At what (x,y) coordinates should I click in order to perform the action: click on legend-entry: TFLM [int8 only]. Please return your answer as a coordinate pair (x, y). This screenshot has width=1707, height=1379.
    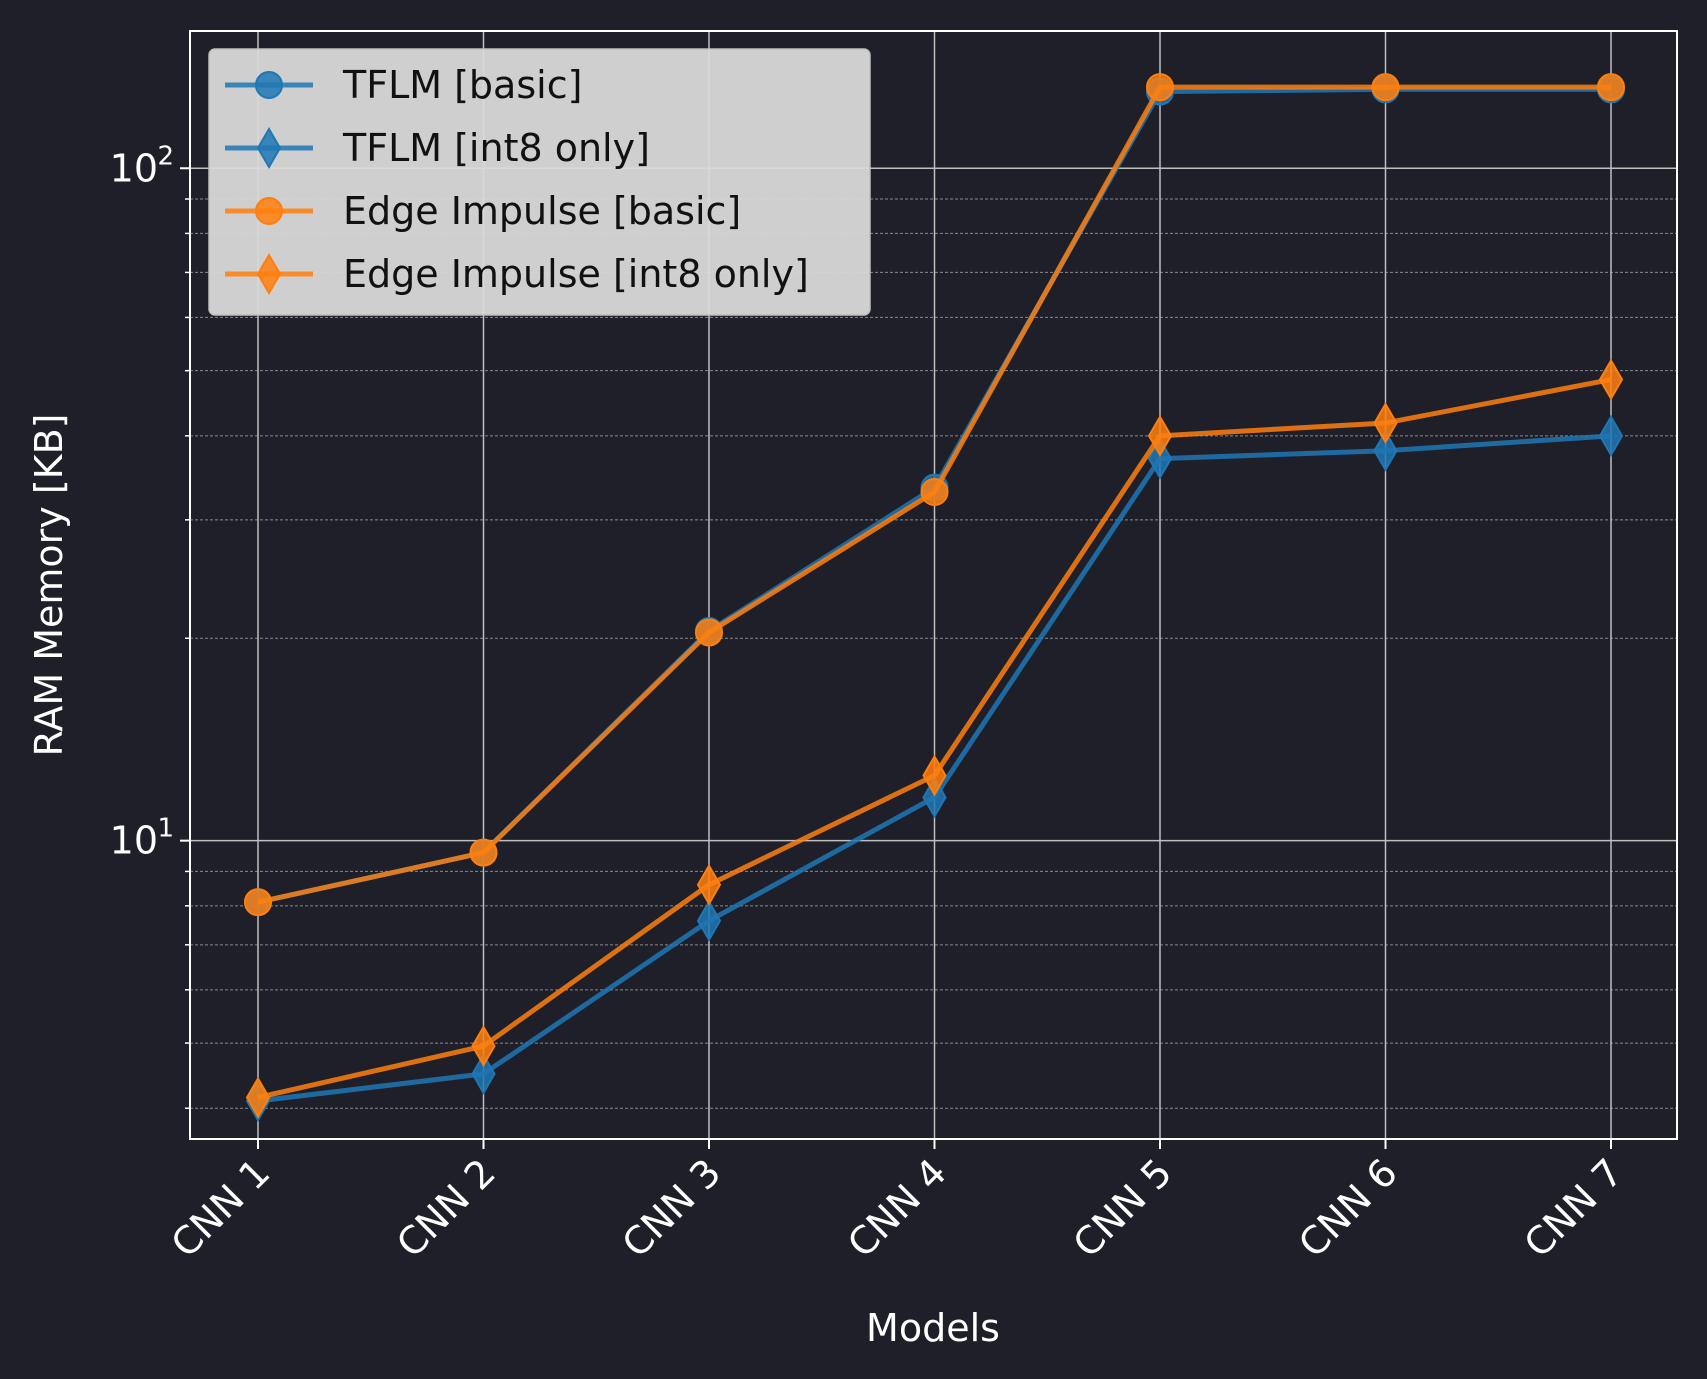
    Looking at the image, I should click on (437, 148).